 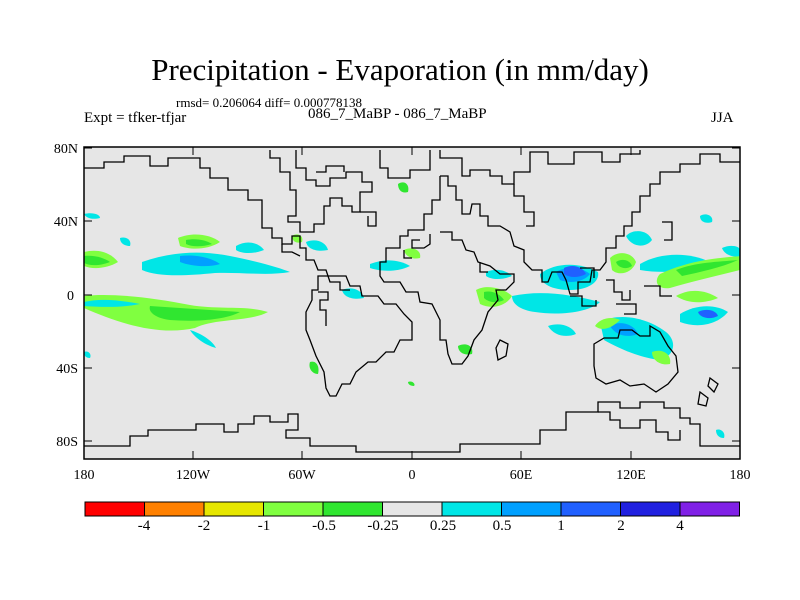 I want to click on x-tick-label: 0, so click(x=412, y=475).